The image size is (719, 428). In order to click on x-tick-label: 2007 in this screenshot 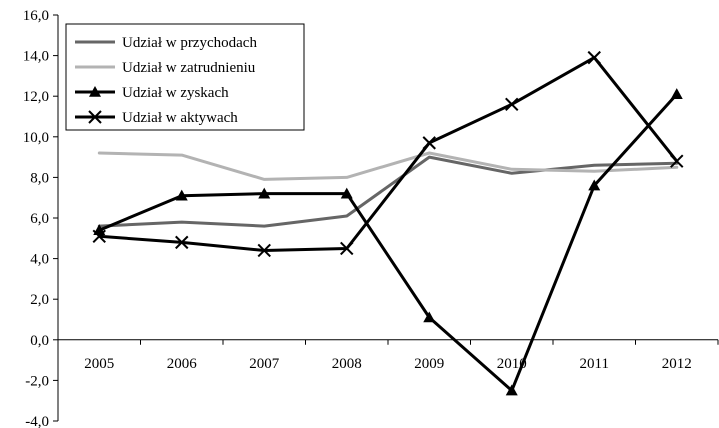, I will do `click(264, 364)`.